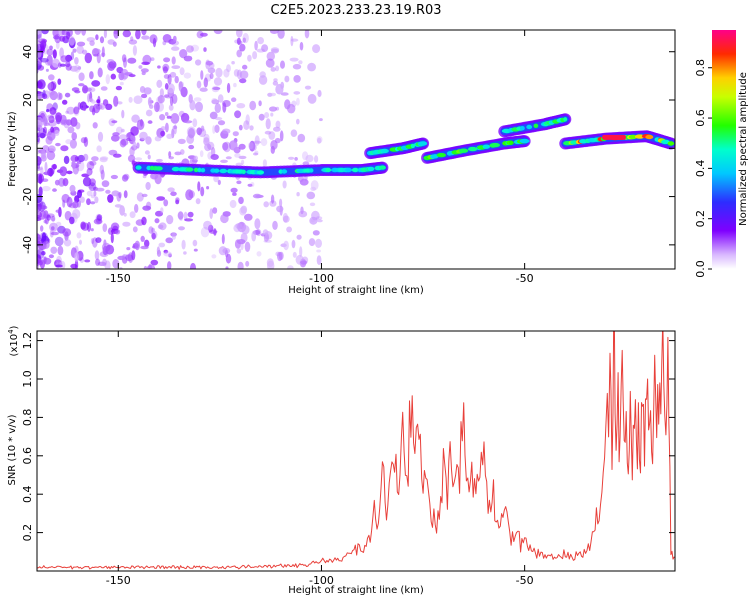 This screenshot has height=600, width=750. Describe the element at coordinates (12, 449) in the screenshot. I see `snr-y-axis-label: SNR (10 * v/v)` at that location.